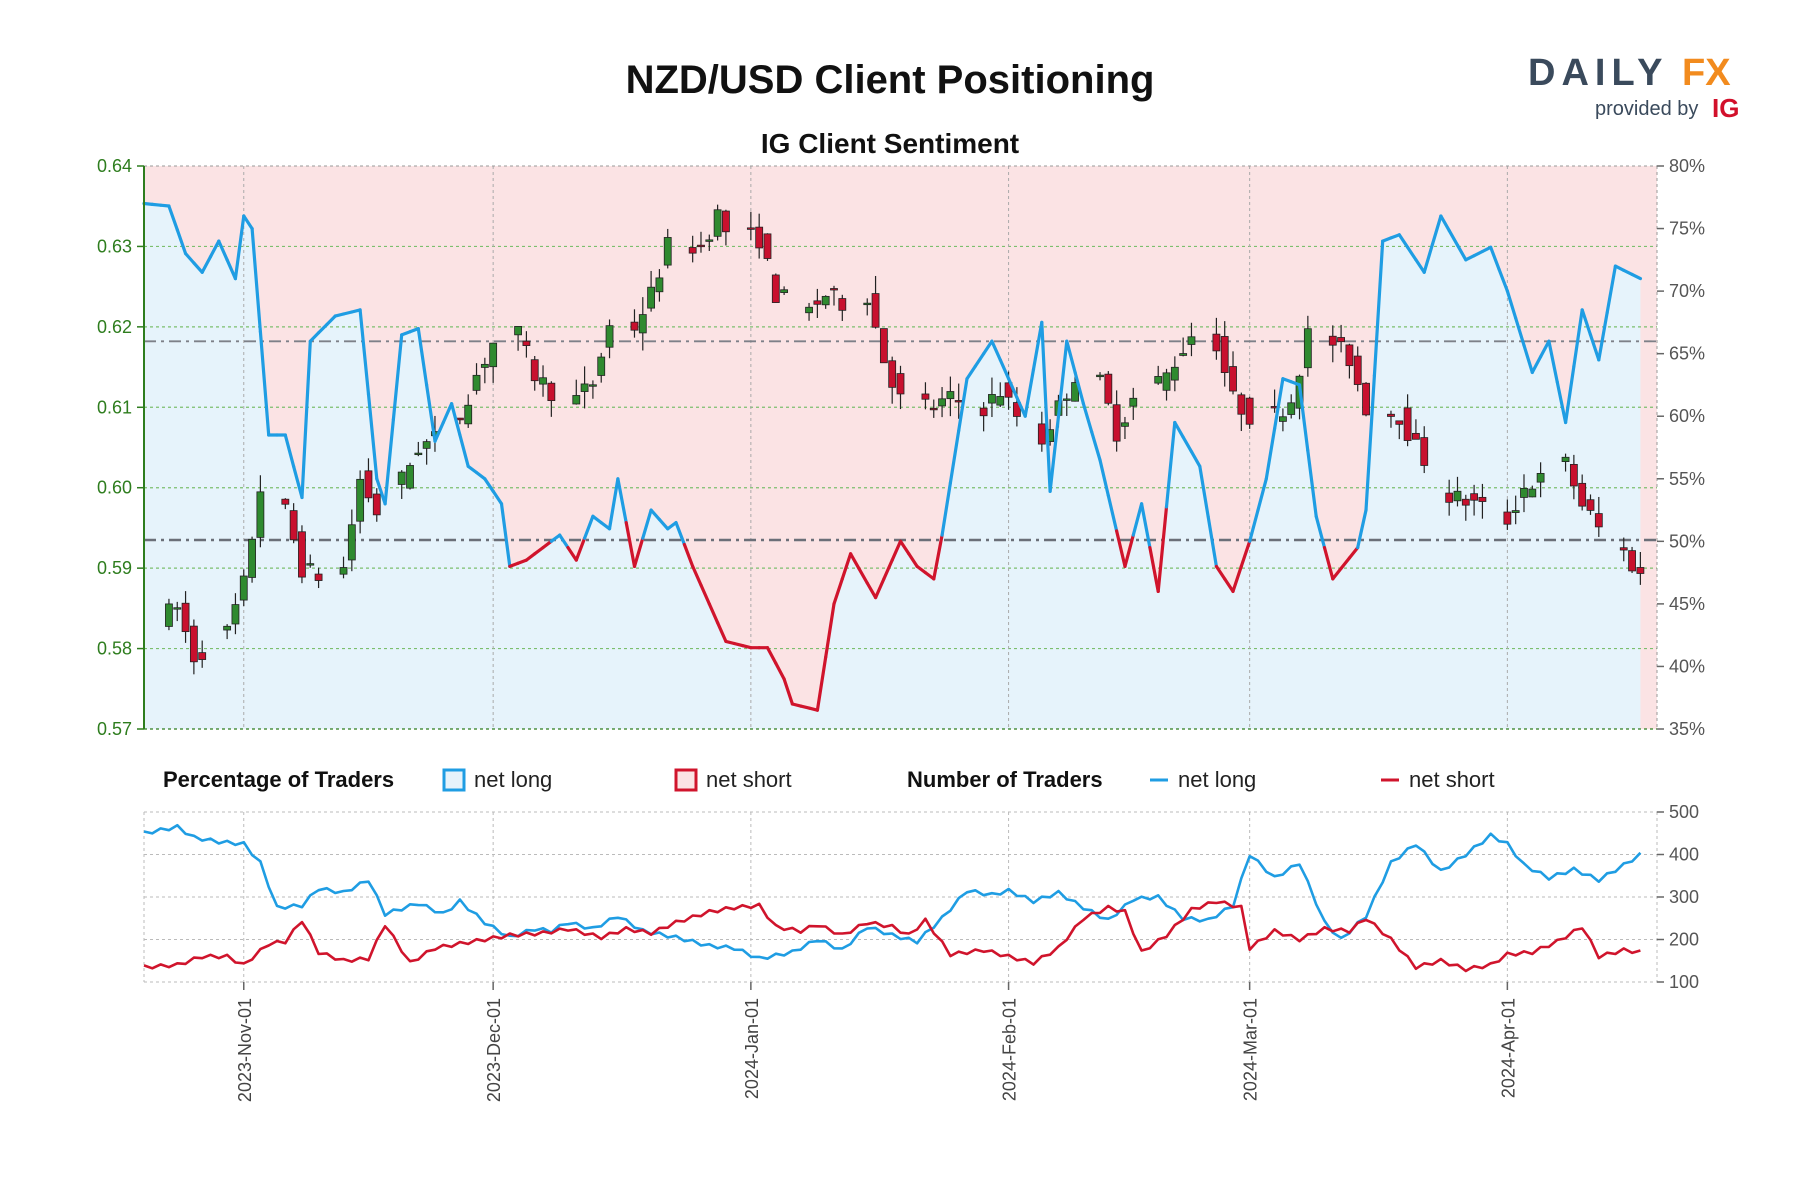 The height and width of the screenshot is (1200, 1800). Describe the element at coordinates (1687, 604) in the screenshot. I see `sentiment-tick-label: 45%` at that location.